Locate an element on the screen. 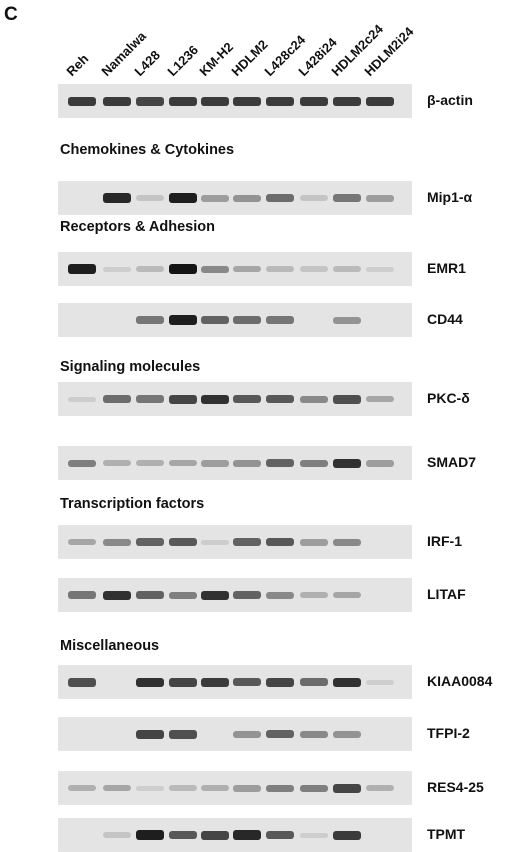 This screenshot has height=852, width=512. gene-label: PKC-δ is located at coordinates (448, 398).